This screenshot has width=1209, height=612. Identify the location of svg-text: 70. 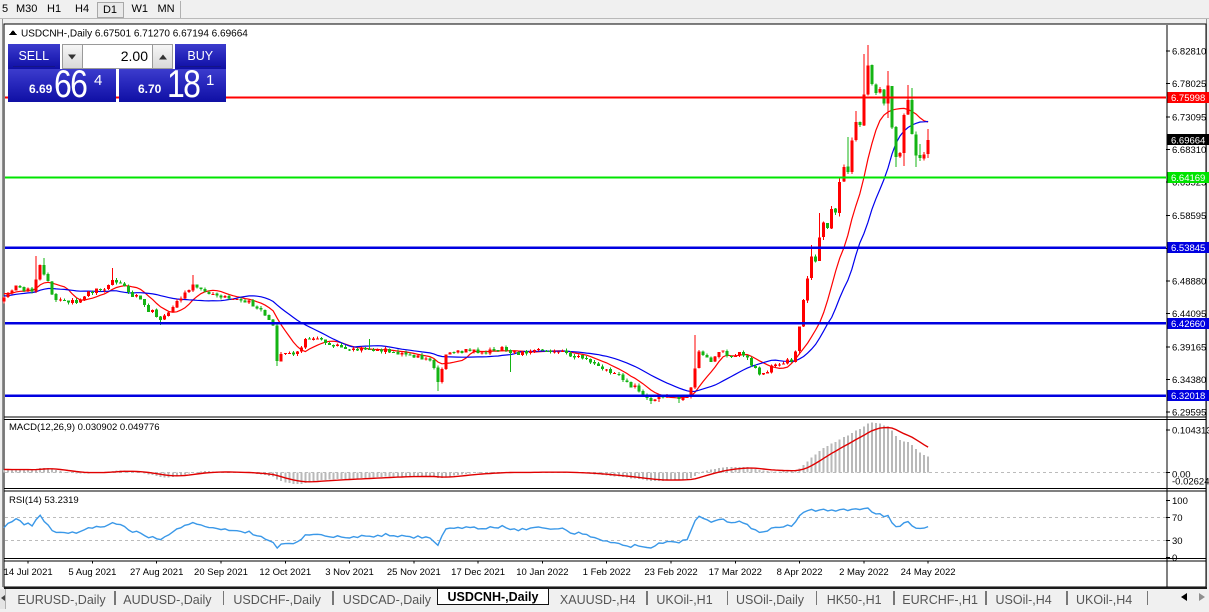
(1177, 518).